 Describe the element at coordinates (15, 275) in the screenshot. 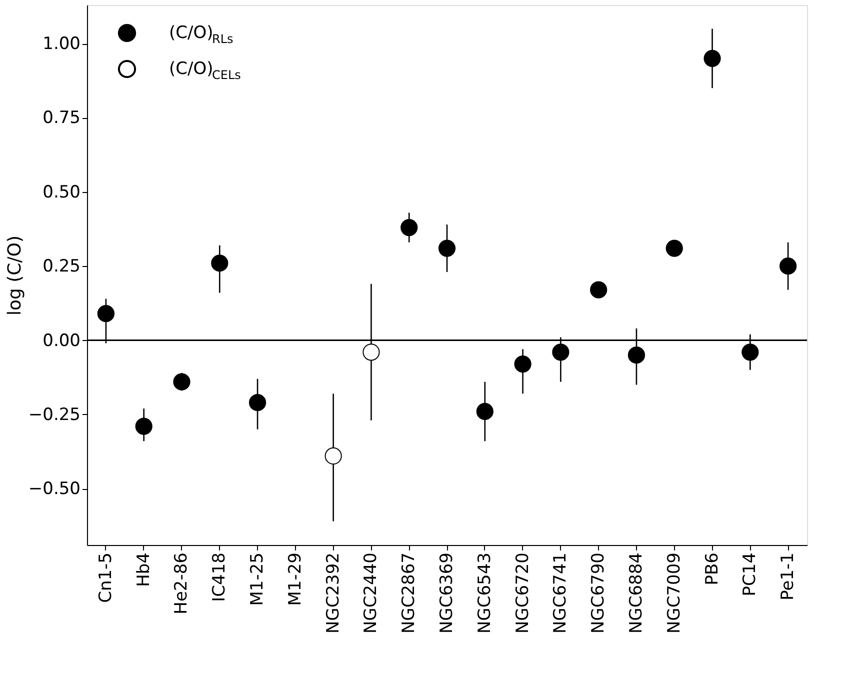

I see `y-axis-title: log (C/O)` at that location.